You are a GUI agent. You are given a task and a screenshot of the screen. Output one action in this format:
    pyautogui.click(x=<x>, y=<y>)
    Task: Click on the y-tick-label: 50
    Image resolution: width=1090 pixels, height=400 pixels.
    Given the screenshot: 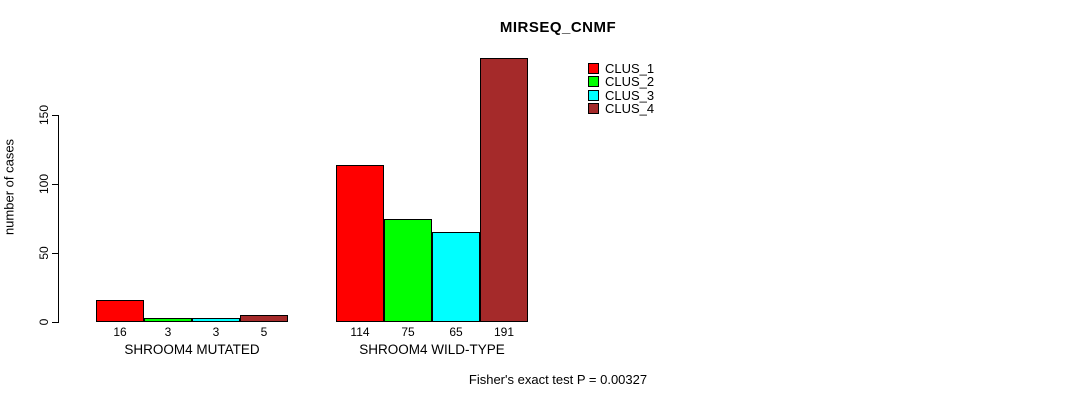 What is the action you would take?
    pyautogui.click(x=44, y=253)
    